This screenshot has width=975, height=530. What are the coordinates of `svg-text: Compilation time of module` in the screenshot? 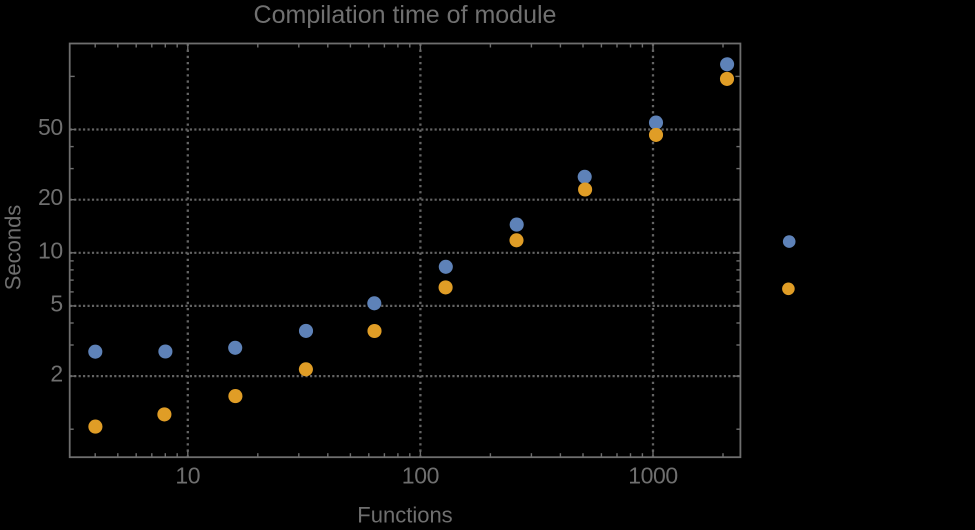 It's located at (405, 15).